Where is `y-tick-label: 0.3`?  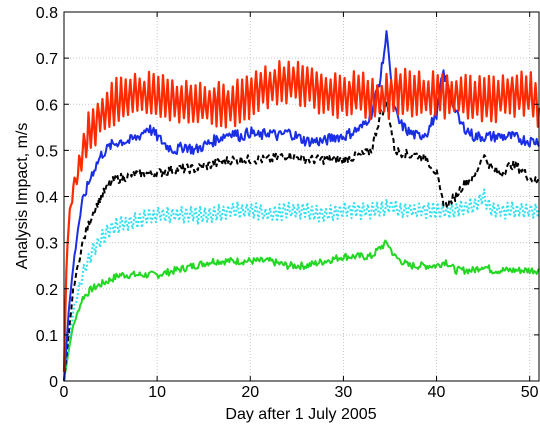
y-tick-label: 0.3 is located at coordinates (47, 244).